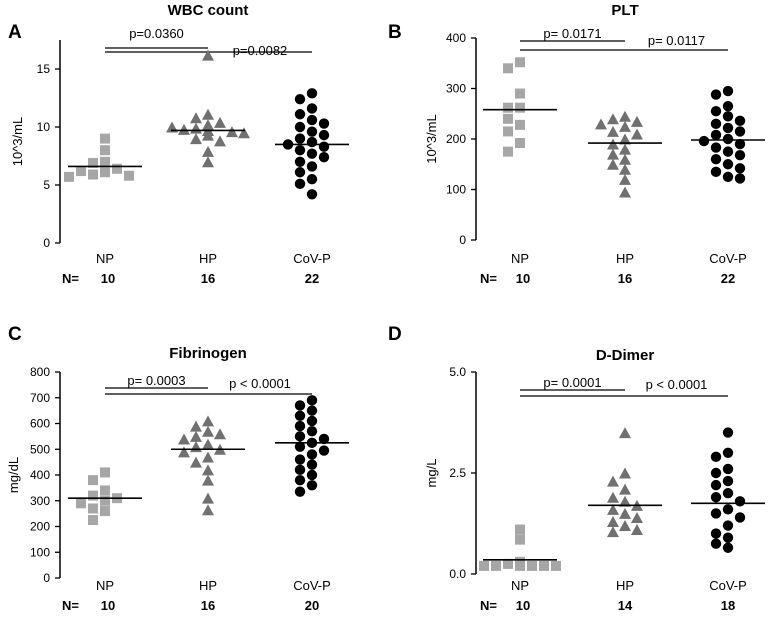 This screenshot has width=782, height=618. What do you see at coordinates (156, 380) in the screenshot?
I see `p-value-label: p= 0.0003` at bounding box center [156, 380].